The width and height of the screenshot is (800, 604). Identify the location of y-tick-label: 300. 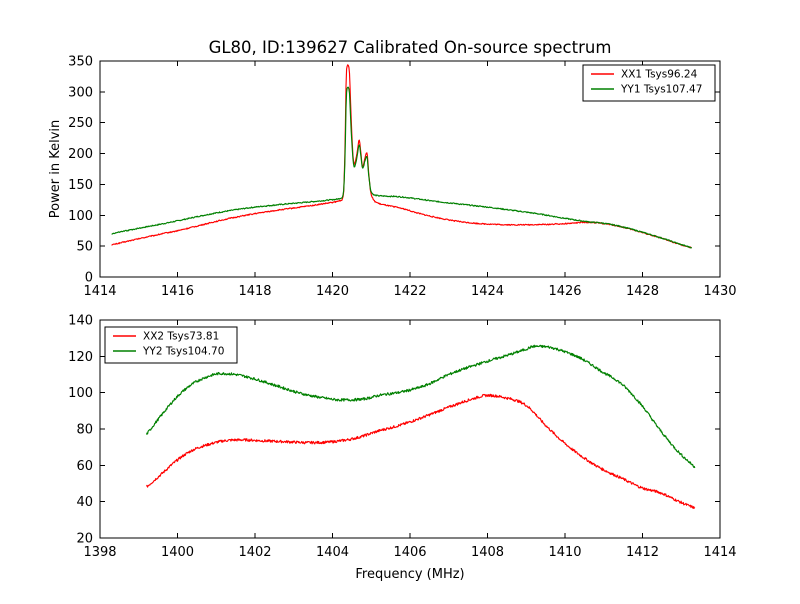
(80, 92).